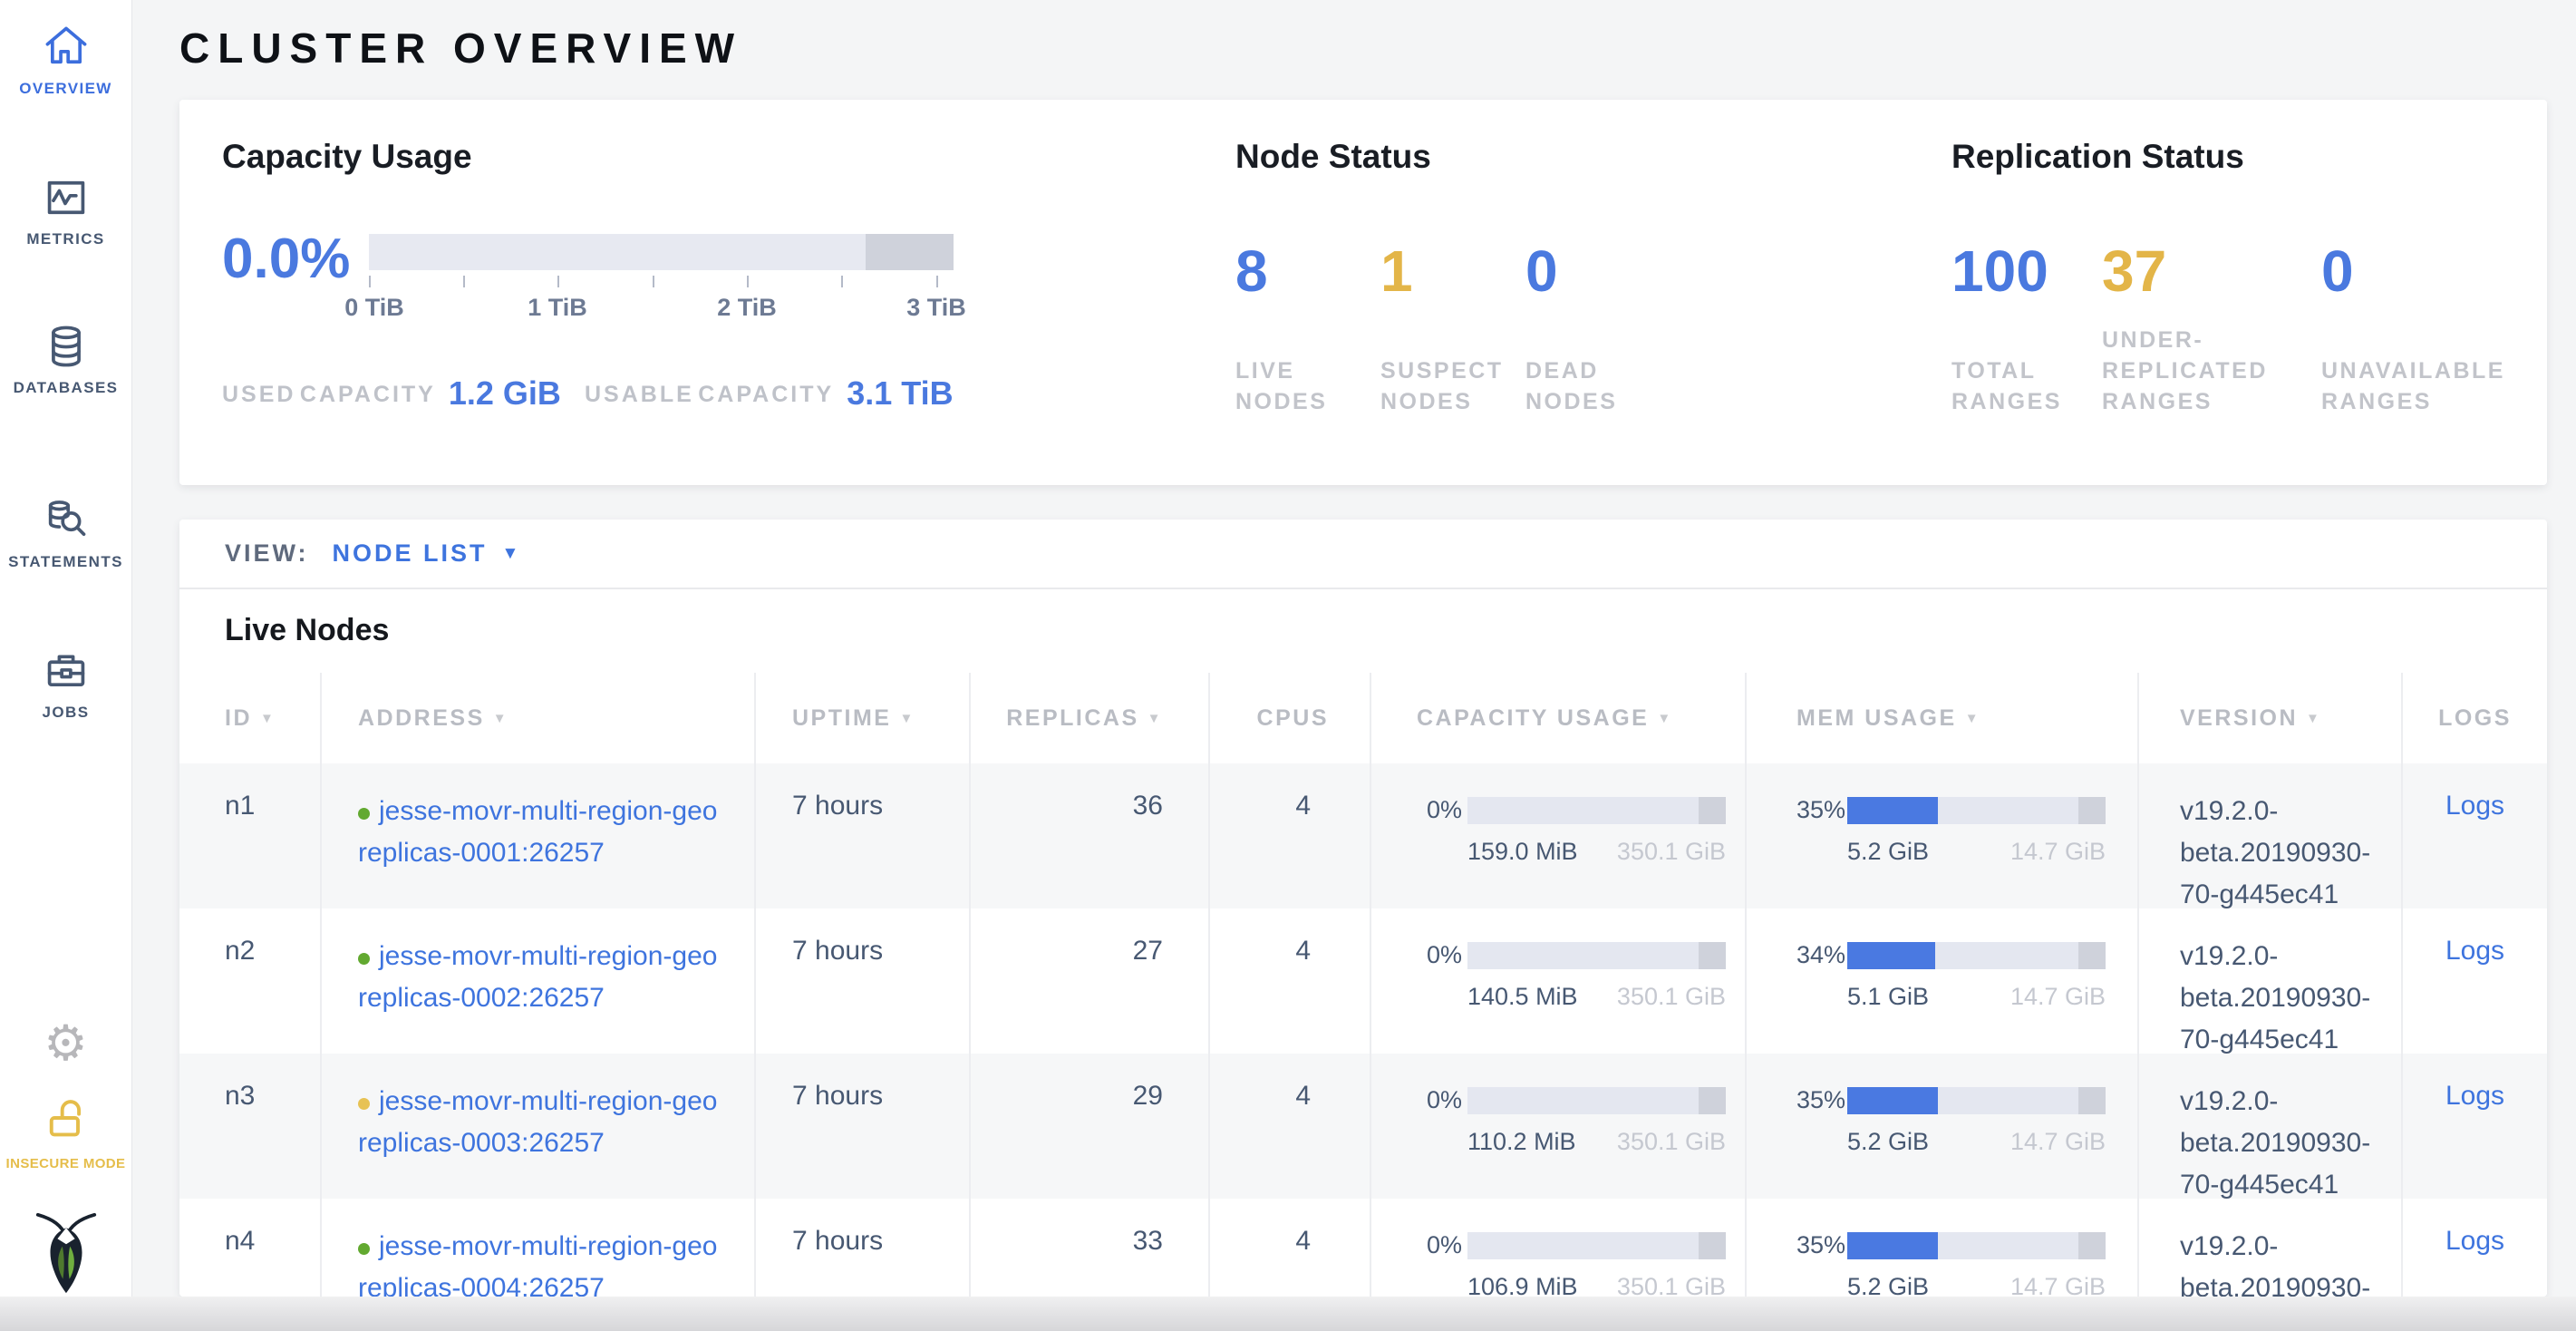  I want to click on capacity-usage-section: Capacity Usage 0.0%, so click(707, 292).